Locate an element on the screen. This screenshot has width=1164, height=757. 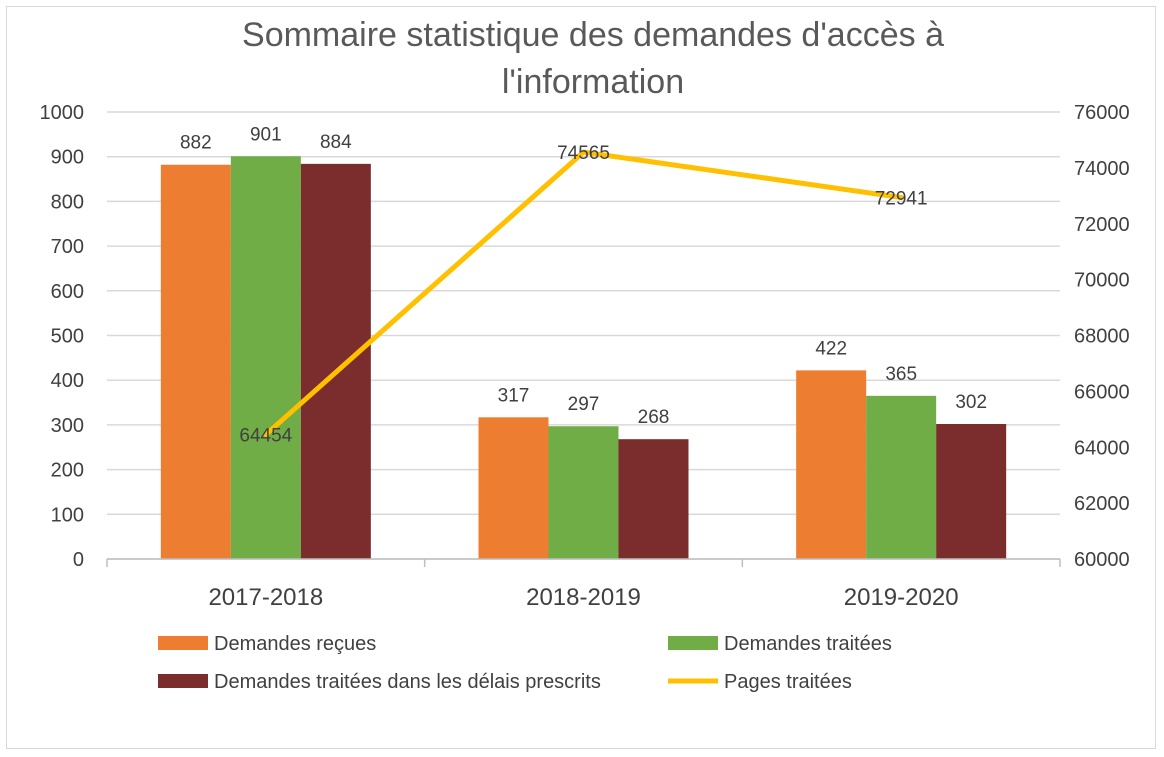
left-tick-label: 400 is located at coordinates (67, 381).